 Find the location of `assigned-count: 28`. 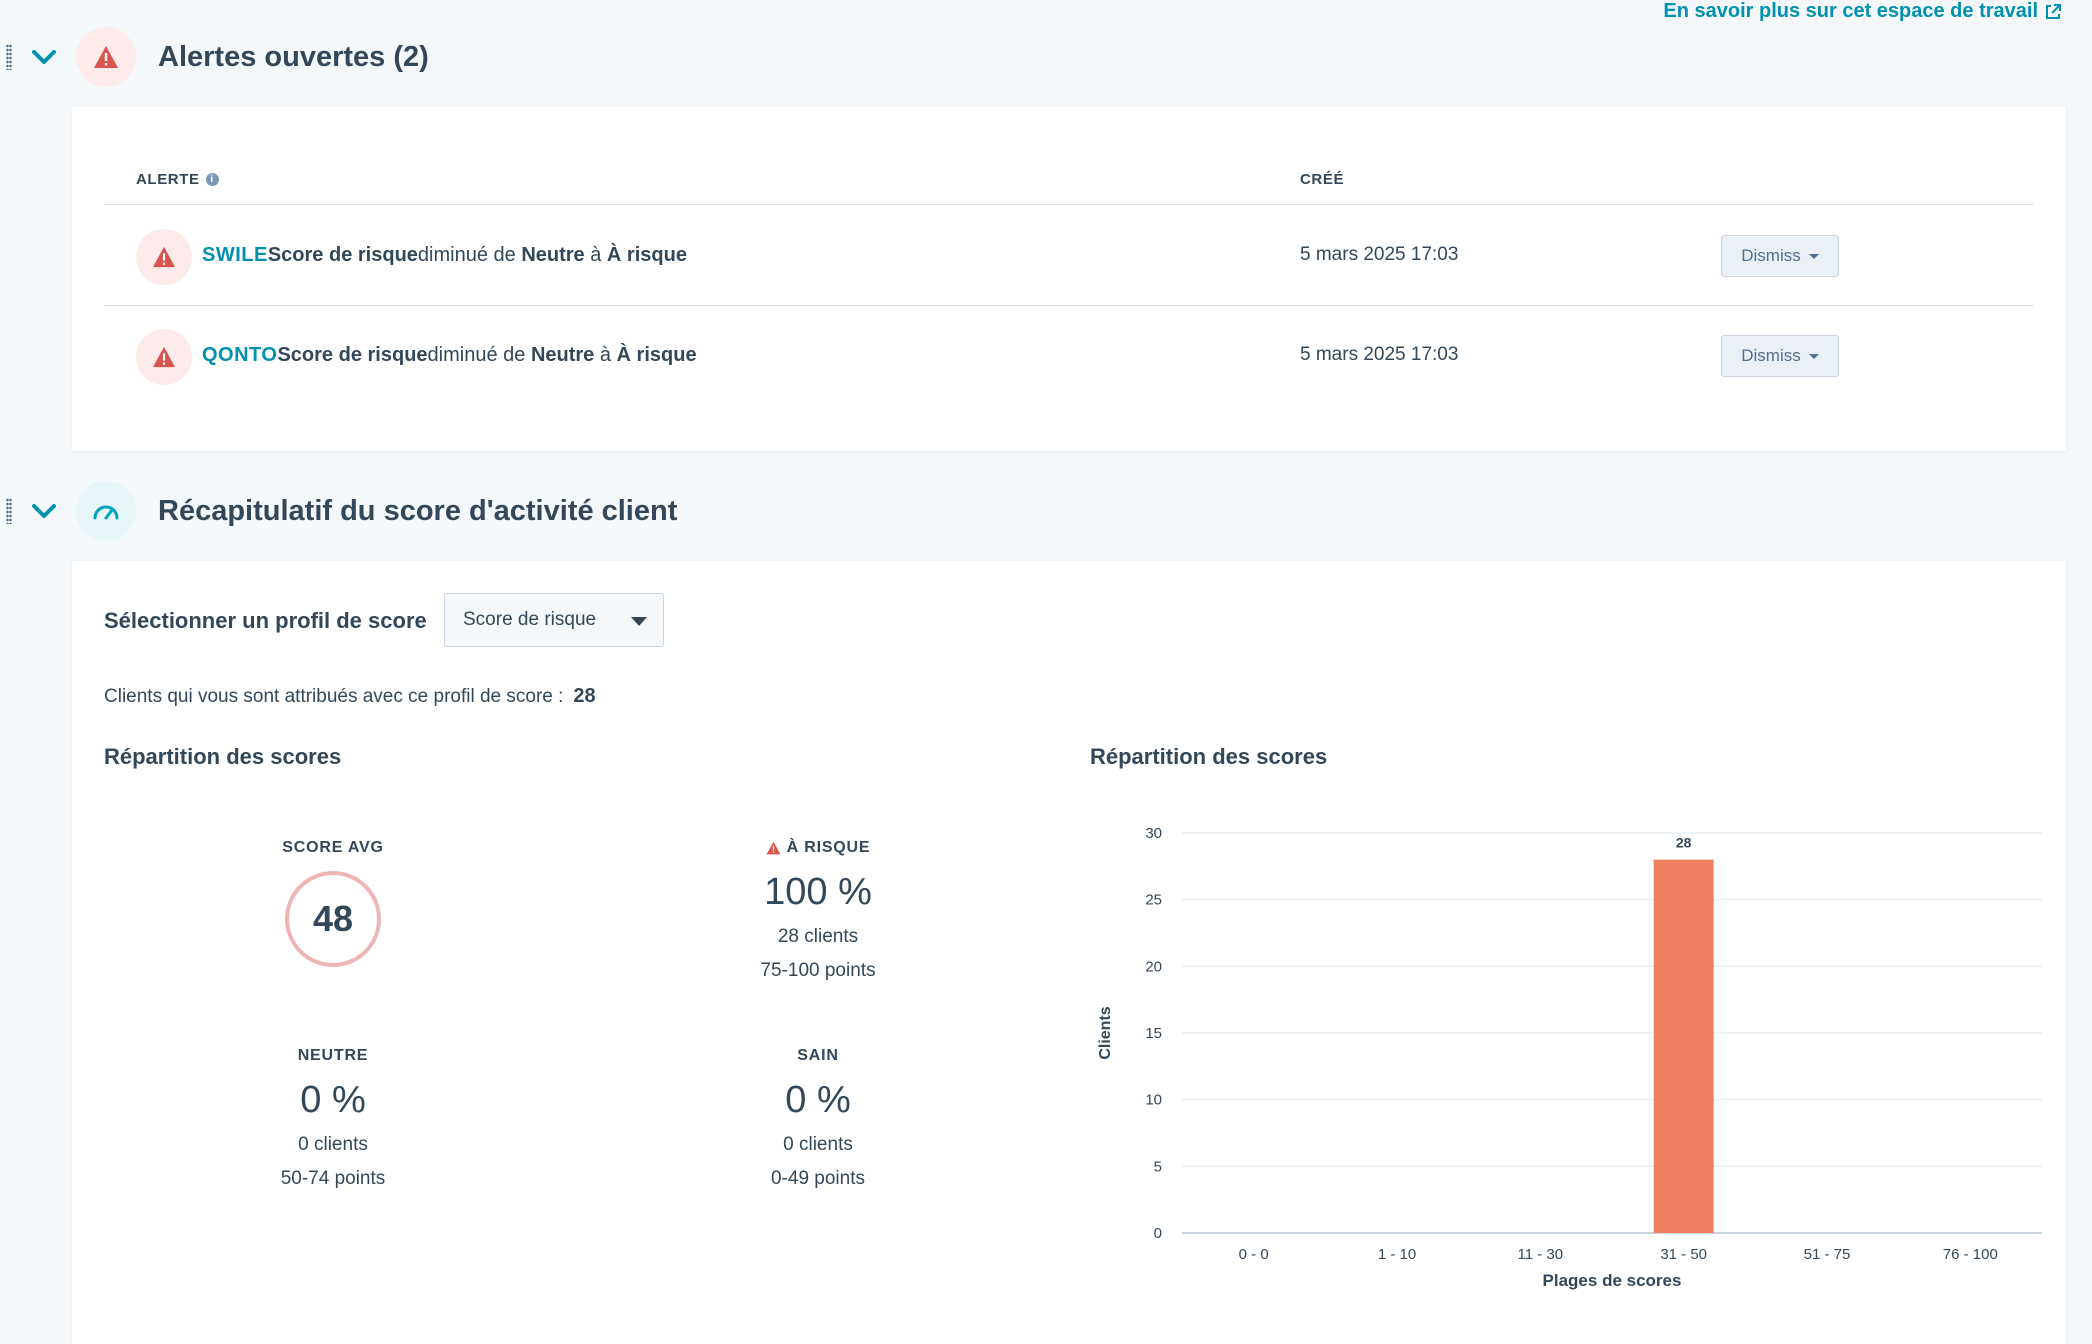

assigned-count: 28 is located at coordinates (584, 696).